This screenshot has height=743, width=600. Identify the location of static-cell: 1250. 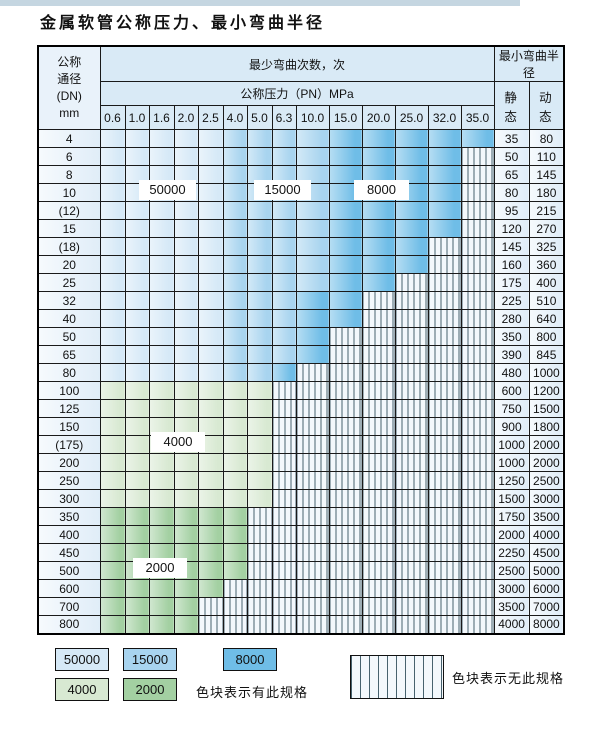
(511, 480).